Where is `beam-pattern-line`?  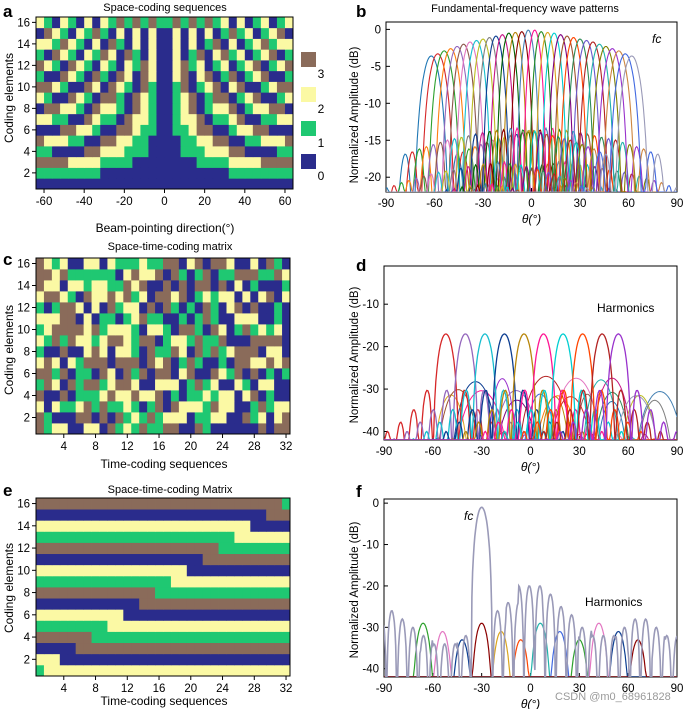
beam-pattern-line is located at coordinates (531, 115).